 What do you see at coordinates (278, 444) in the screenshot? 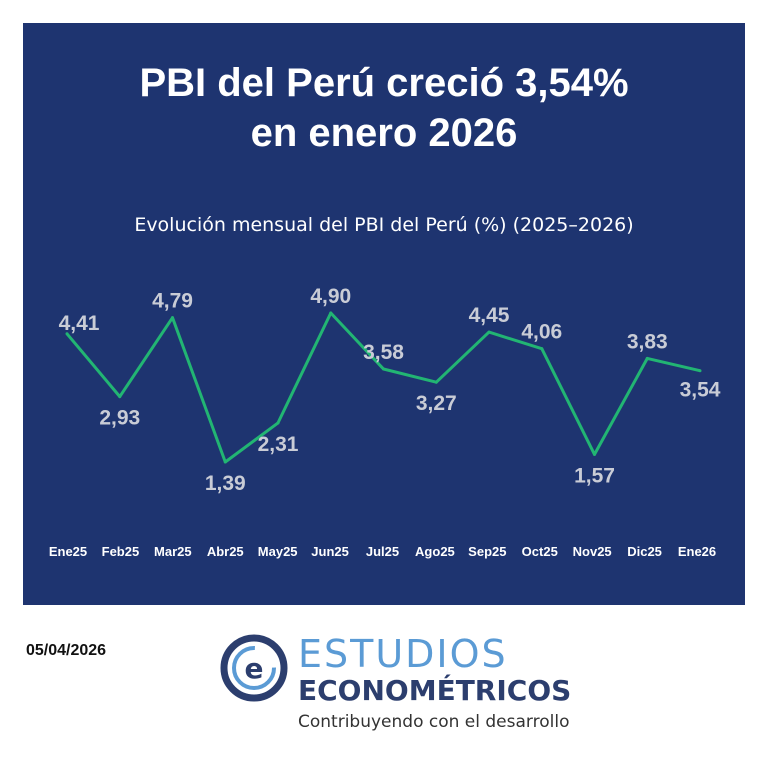
I see `data-label: 2,31` at bounding box center [278, 444].